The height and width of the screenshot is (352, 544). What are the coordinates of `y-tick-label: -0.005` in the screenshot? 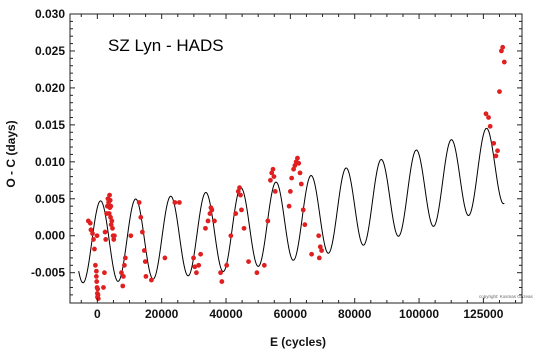 It's located at (48, 273).